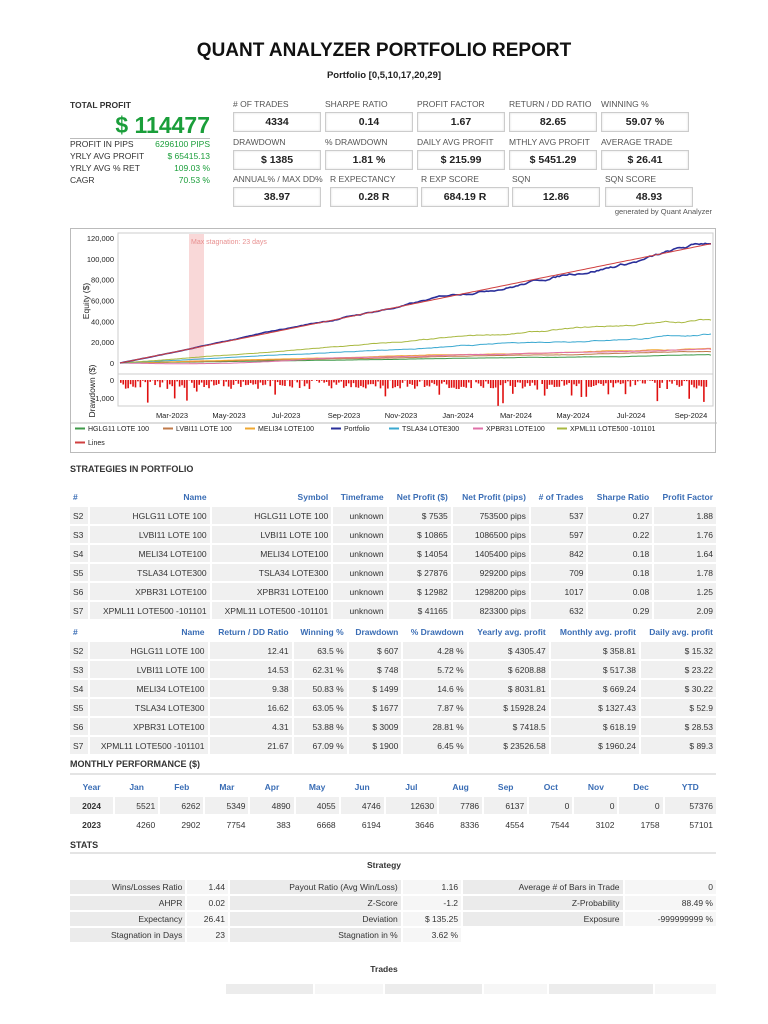 This screenshot has width=768, height=1024. I want to click on table-cell: 4746, so click(362, 805).